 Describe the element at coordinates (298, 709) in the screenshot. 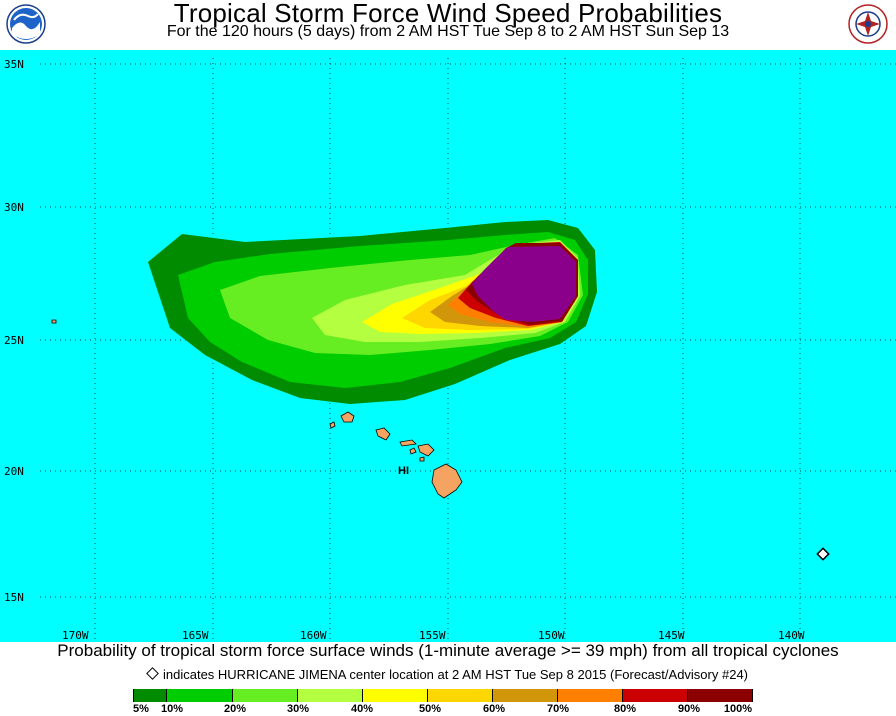

I see `legend-tick-30: 30%` at that location.